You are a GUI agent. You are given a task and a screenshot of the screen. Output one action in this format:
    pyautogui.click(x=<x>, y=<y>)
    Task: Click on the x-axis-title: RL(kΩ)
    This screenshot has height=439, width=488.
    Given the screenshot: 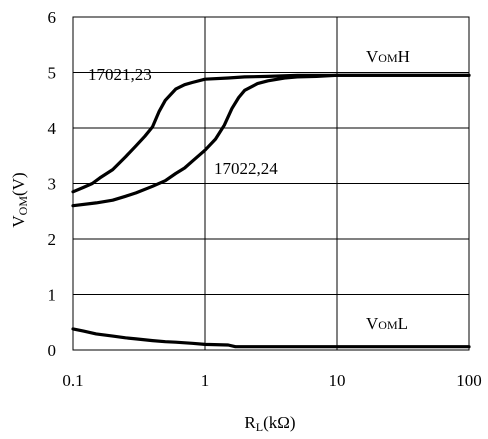 What is the action you would take?
    pyautogui.click(x=269, y=423)
    